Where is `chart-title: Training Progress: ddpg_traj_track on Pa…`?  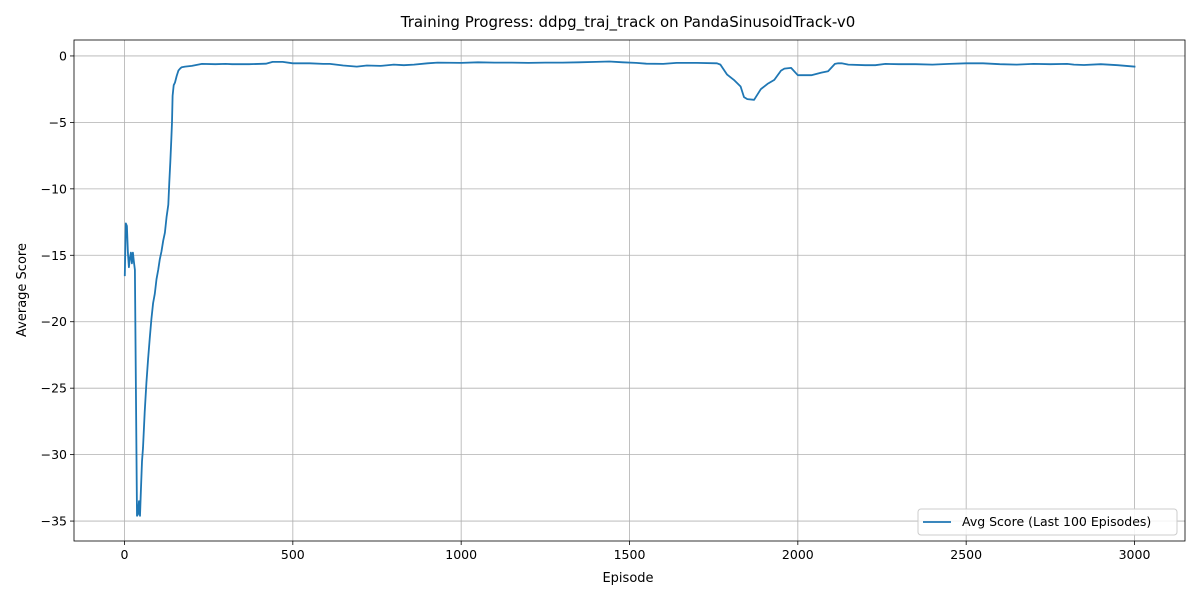
chart-title: Training Progress: ddpg_traj_track on Pa… is located at coordinates (628, 22).